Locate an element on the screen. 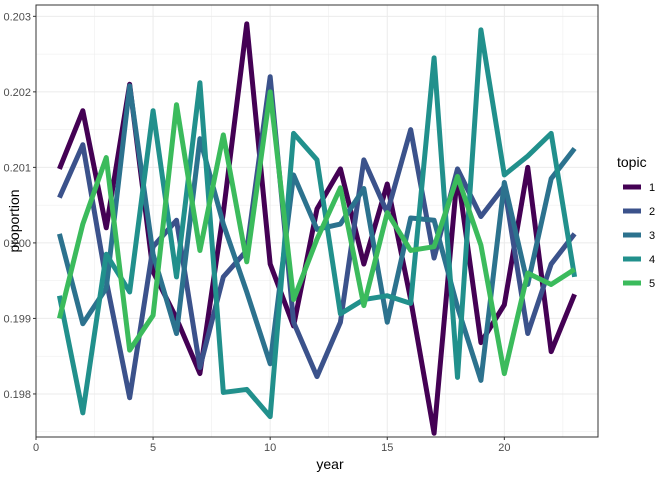  legend-label-3: 3 is located at coordinates (652, 236).